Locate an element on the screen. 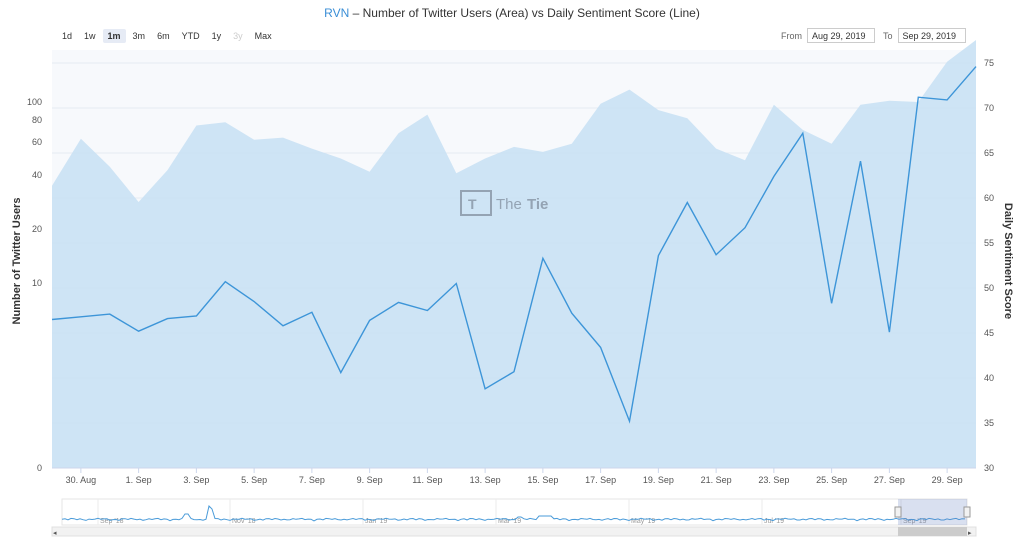 The image size is (1024, 546). date-range: From To is located at coordinates (873, 35).